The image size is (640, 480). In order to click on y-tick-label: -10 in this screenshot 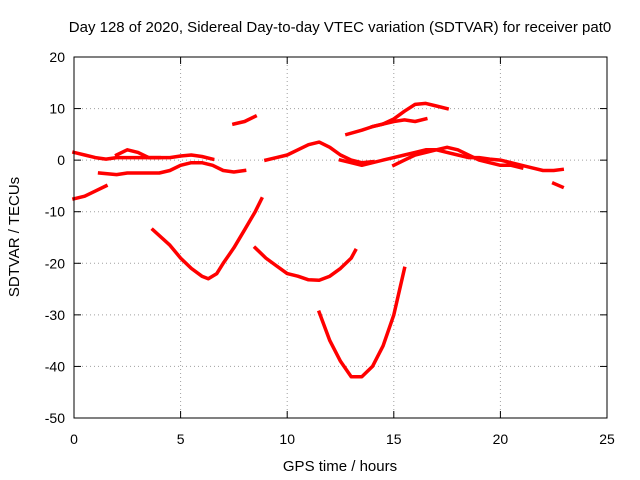, I will do `click(55, 212)`.